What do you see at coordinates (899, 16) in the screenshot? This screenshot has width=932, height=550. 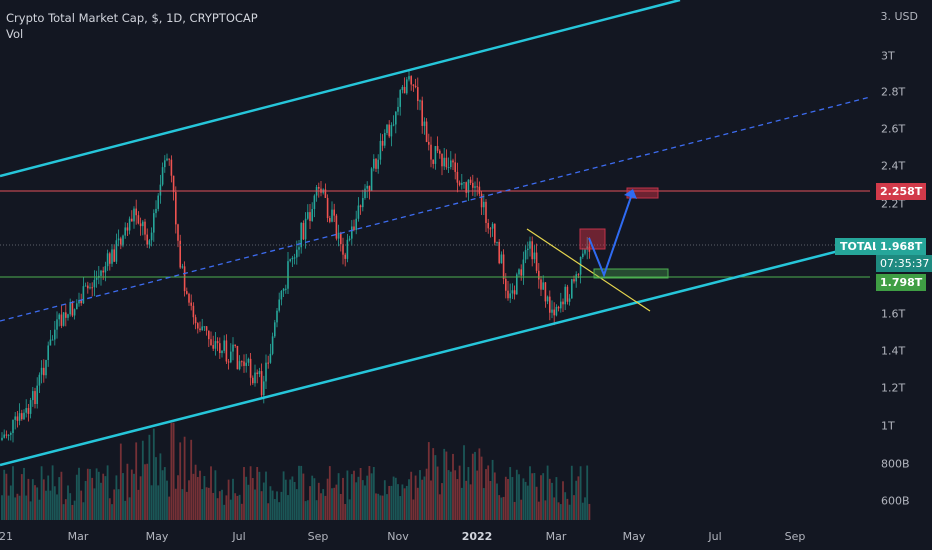 I see `scale-label: 3. USD` at bounding box center [899, 16].